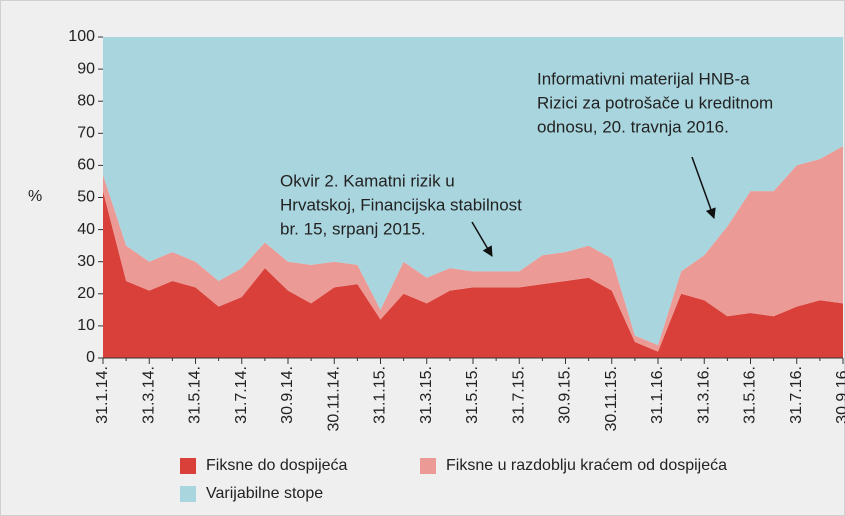 This screenshot has width=845, height=516. I want to click on x-tick-label: 31.7.16., so click(796, 395).